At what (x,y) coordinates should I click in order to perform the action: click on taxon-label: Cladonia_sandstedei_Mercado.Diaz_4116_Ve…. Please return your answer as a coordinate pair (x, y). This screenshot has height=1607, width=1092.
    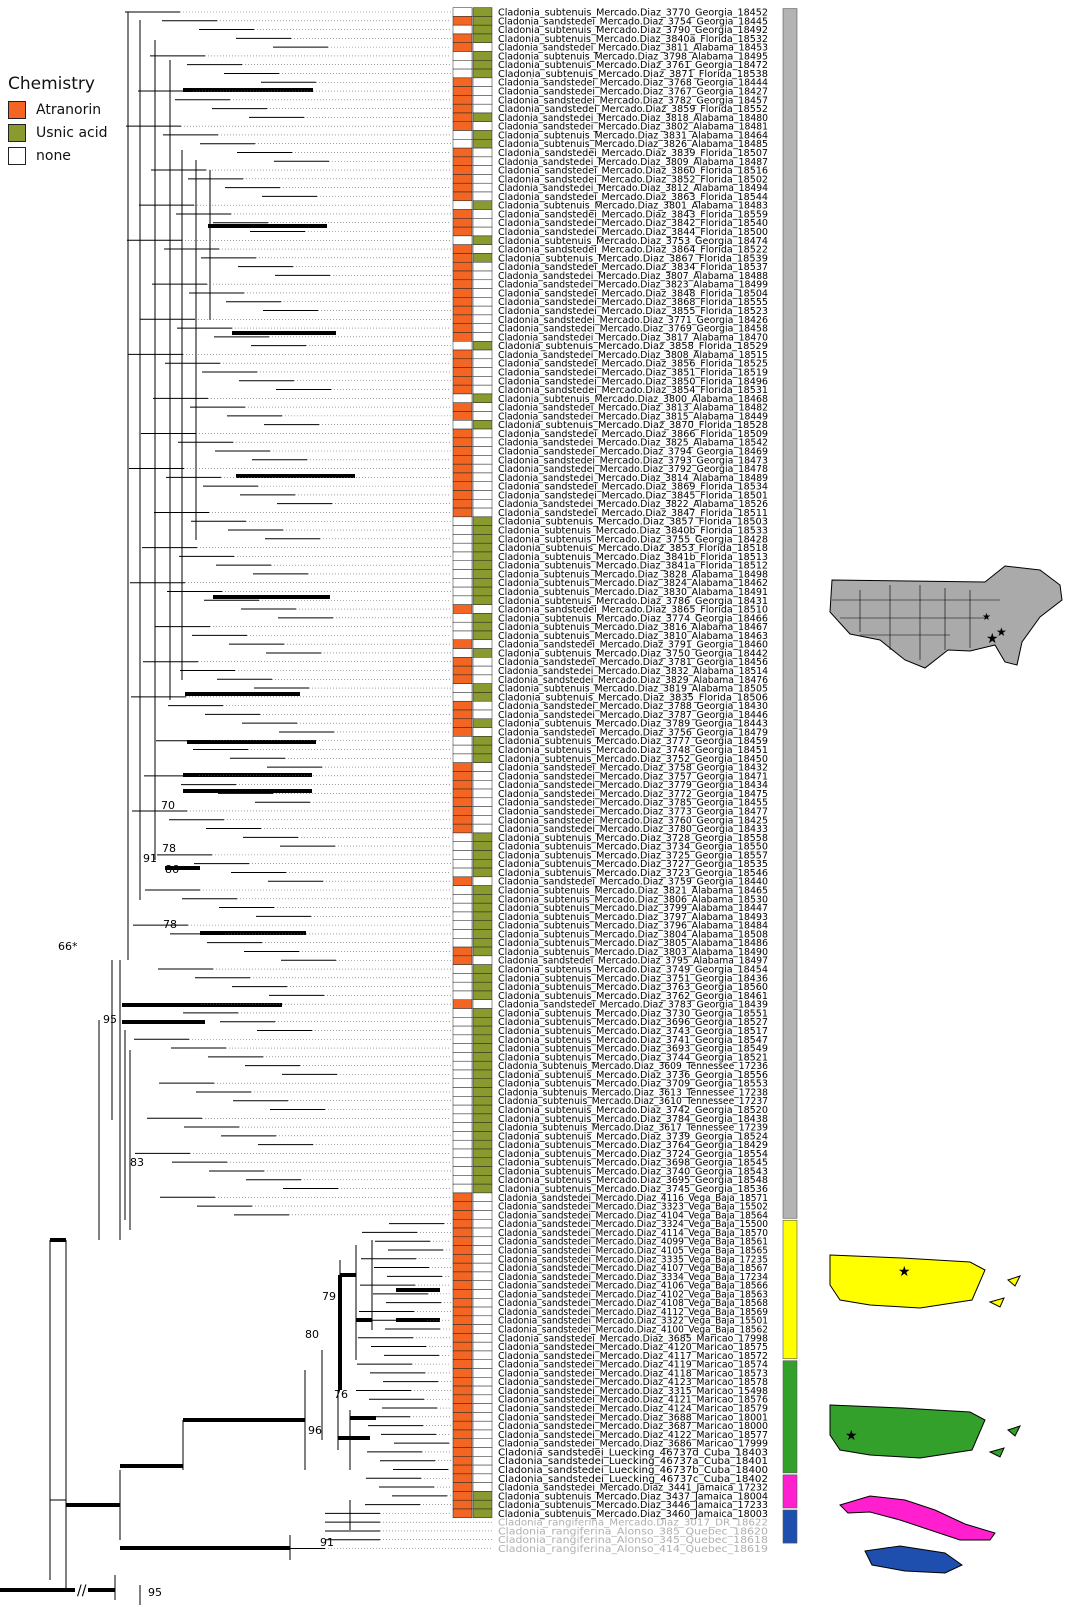
    Looking at the image, I should click on (633, 1198).